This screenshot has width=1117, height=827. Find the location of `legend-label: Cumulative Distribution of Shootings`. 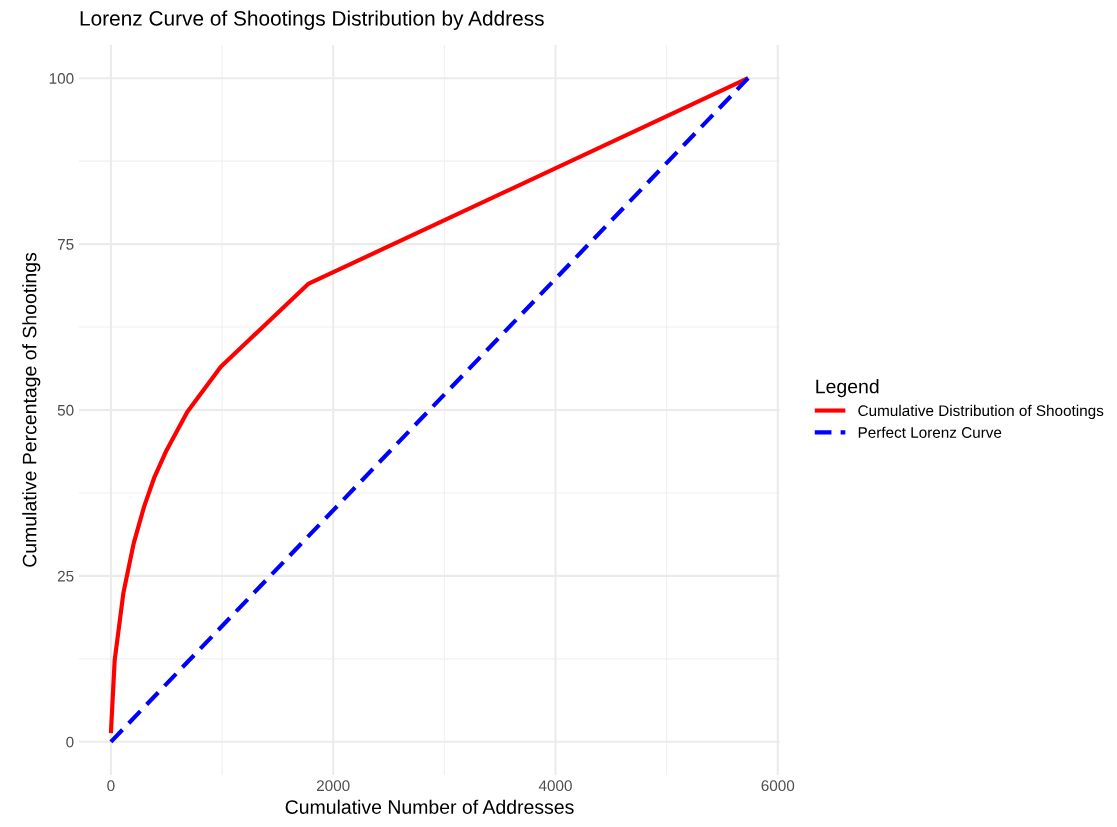

legend-label: Cumulative Distribution of Shootings is located at coordinates (981, 412).